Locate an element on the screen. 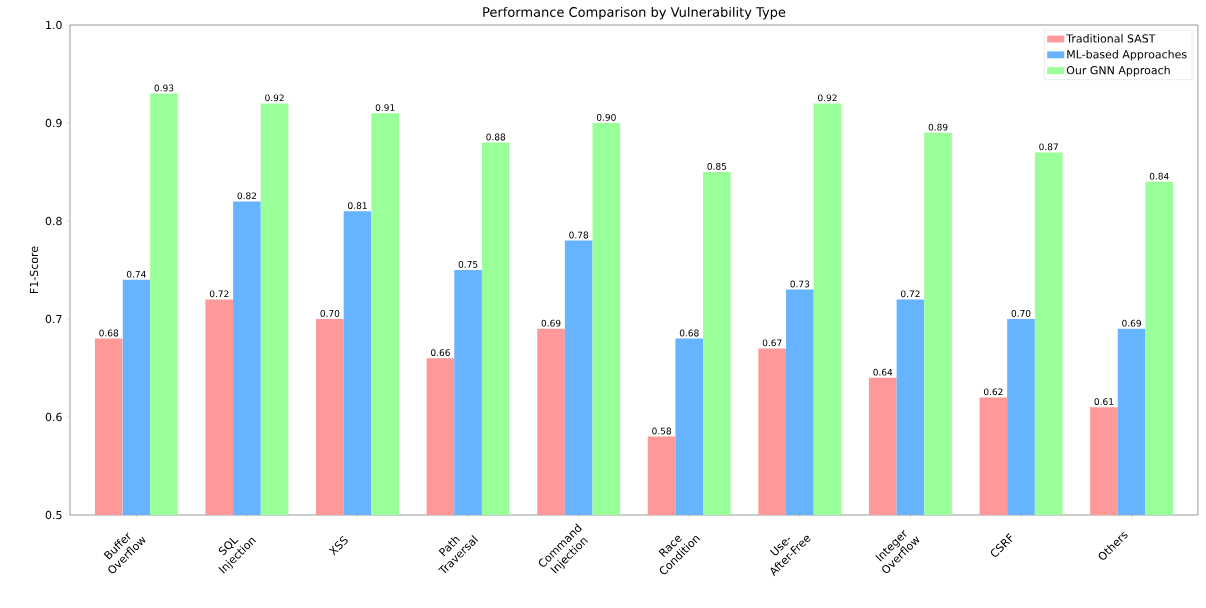  y-tick-label: 0.9 is located at coordinates (53, 123).